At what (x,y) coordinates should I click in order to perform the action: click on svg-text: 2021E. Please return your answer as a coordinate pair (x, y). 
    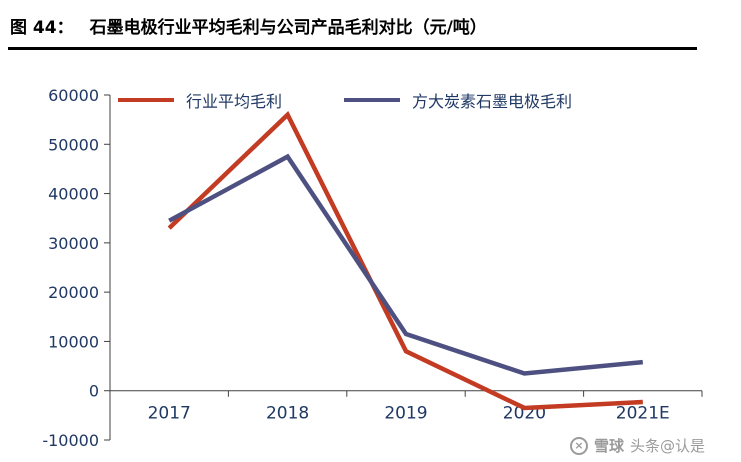
    Looking at the image, I should click on (643, 414).